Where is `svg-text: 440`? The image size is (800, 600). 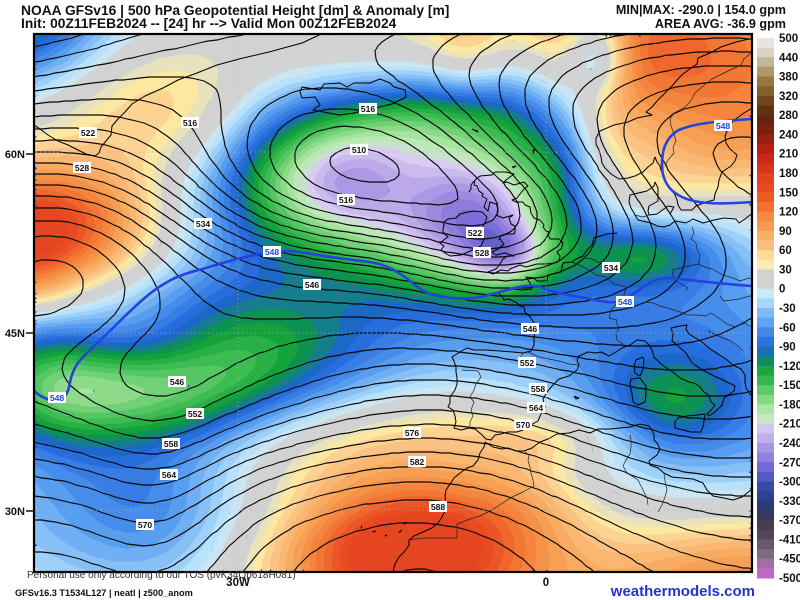 svg-text: 440 is located at coordinates (788, 58).